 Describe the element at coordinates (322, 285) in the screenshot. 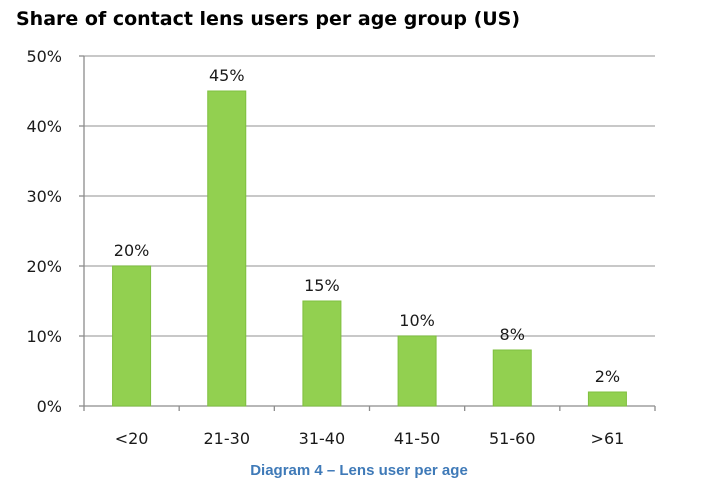

I see `data-label: 15%` at that location.